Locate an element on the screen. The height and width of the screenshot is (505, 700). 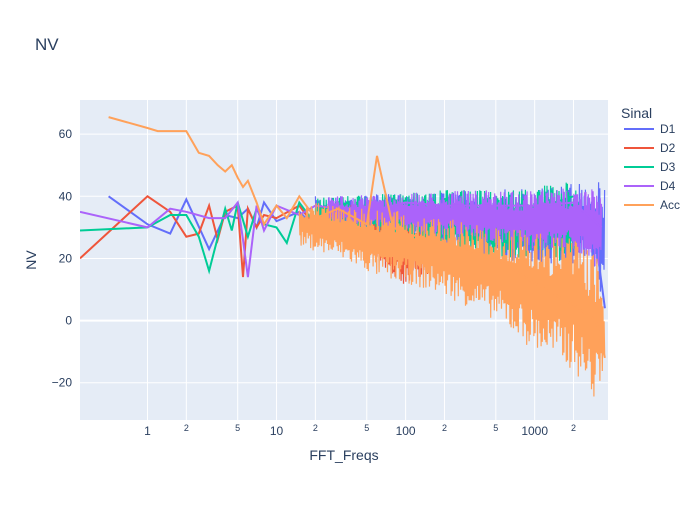
legend-item-d2: D2 is located at coordinates (650, 148).